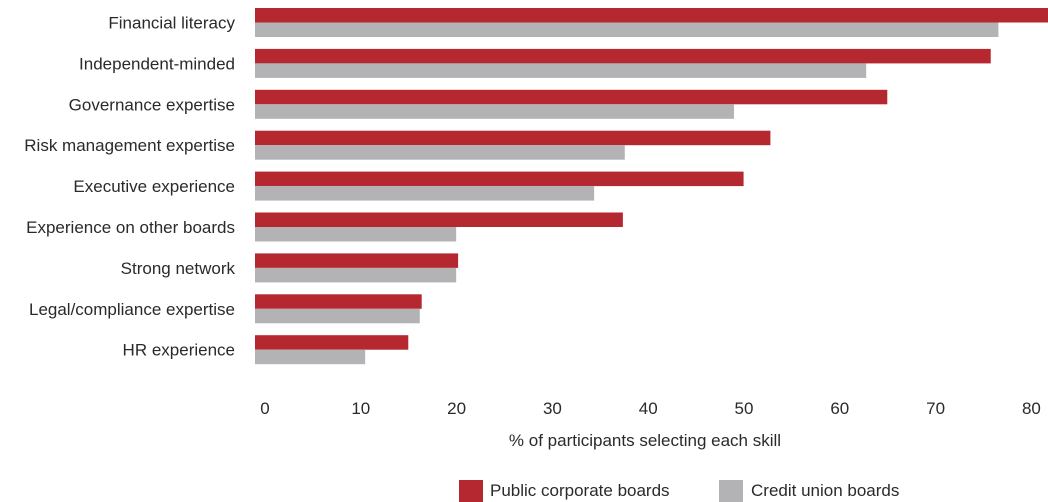 The width and height of the screenshot is (1048, 502). I want to click on bar-legal-compliance-expertise-credit-union, so click(337, 316).